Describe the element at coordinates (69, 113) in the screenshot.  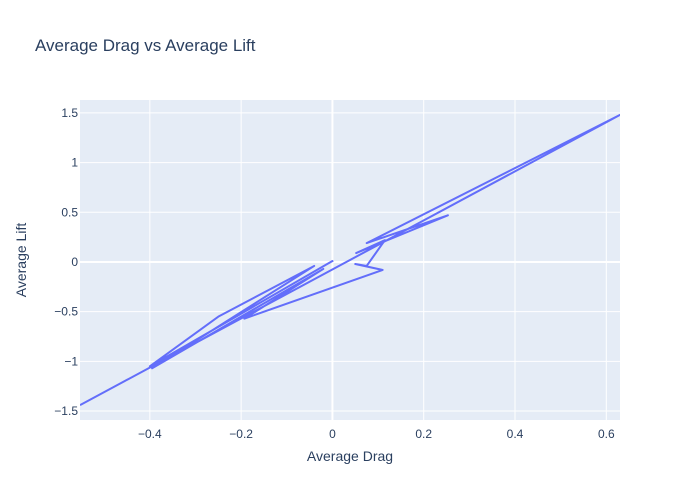
I see `y-tick-label: 1.5` at that location.